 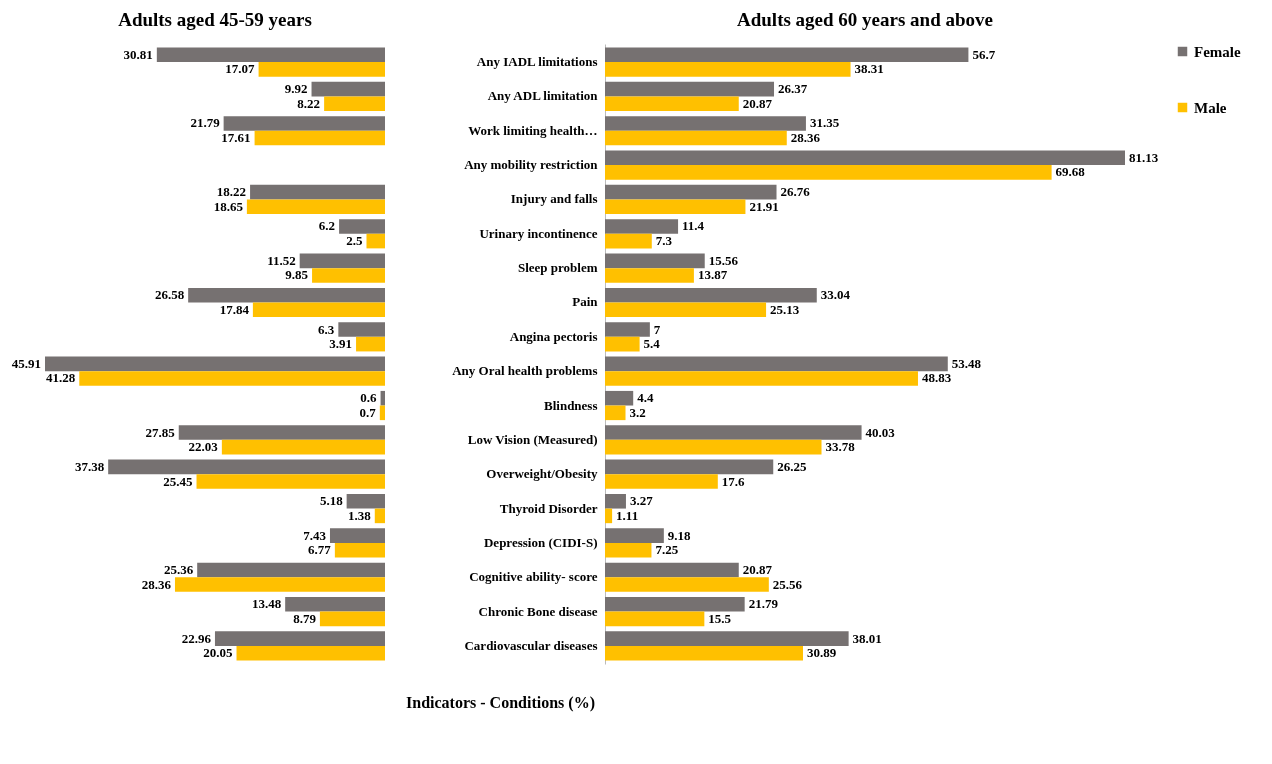 I want to click on y-tick-label: Urinary incontinence, so click(x=538, y=233).